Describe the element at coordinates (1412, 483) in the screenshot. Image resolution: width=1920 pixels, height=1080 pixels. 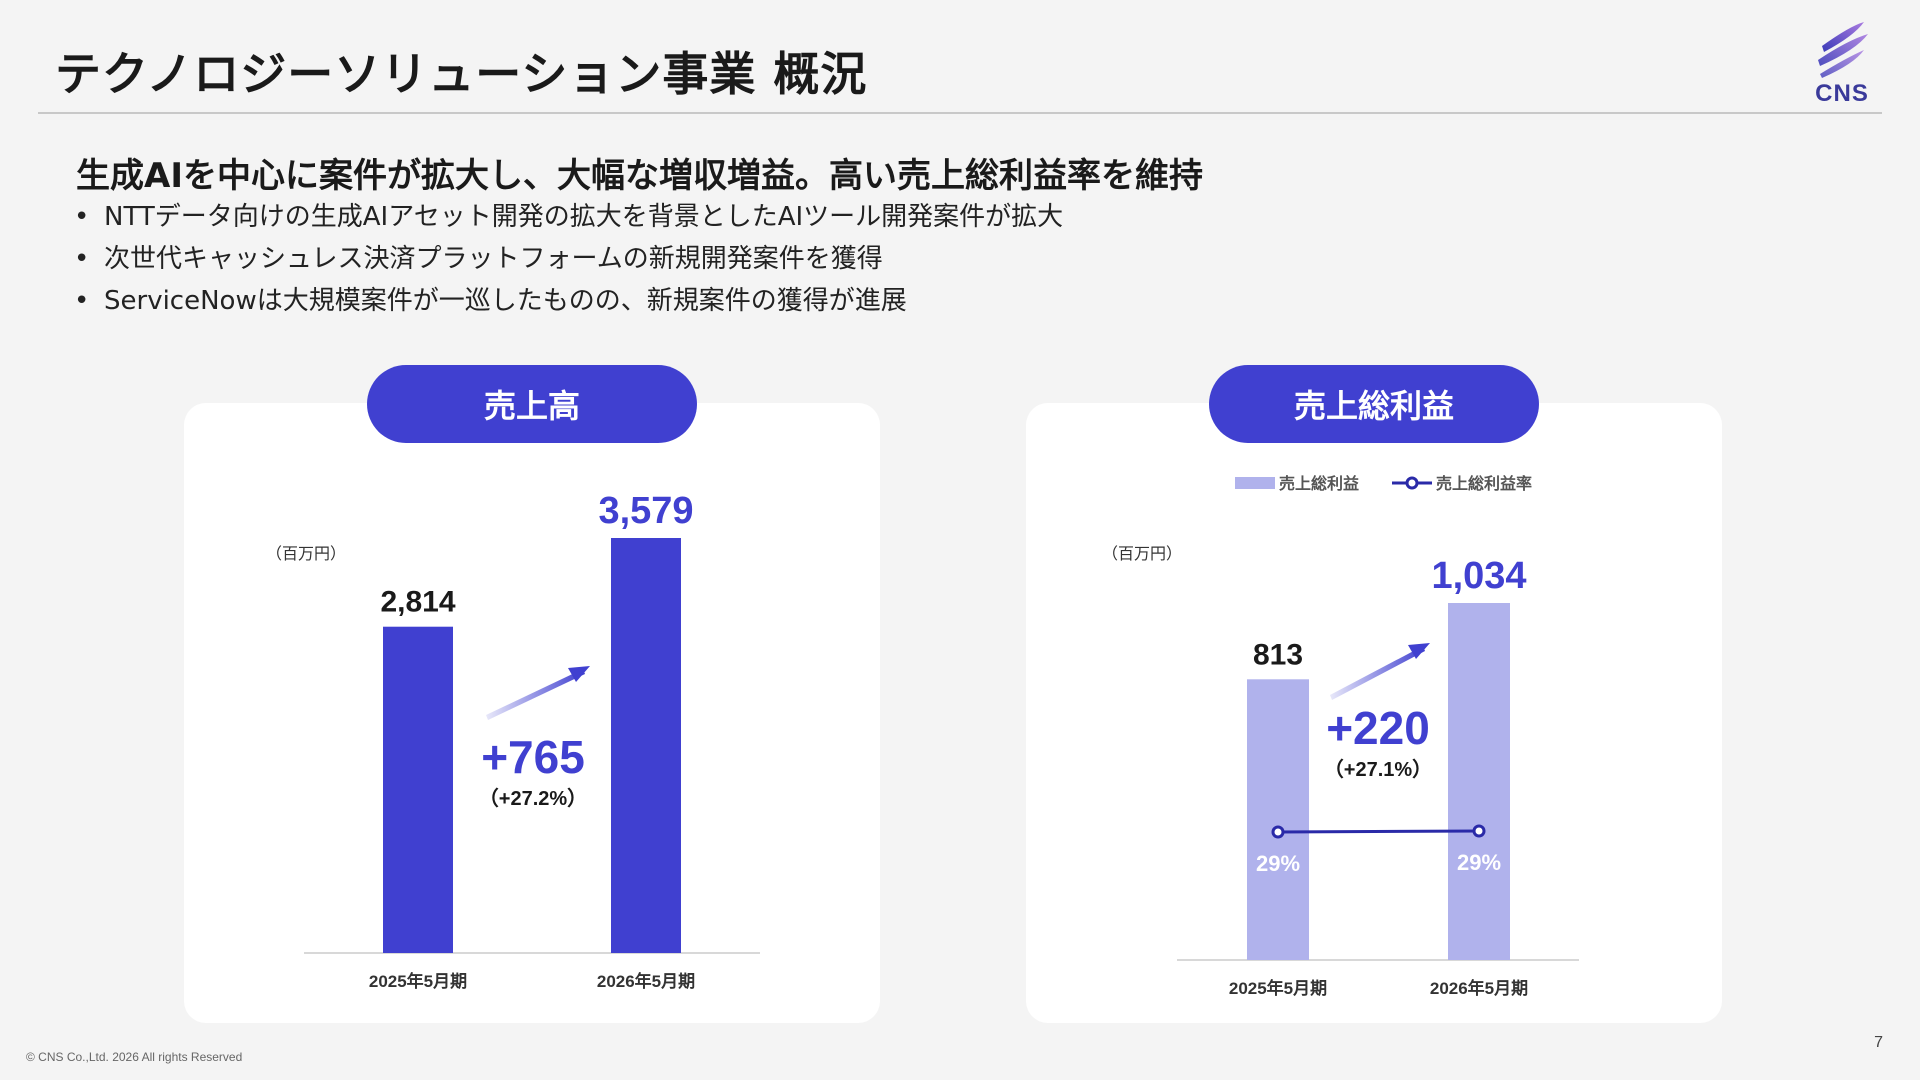
I see `legend-marker` at that location.